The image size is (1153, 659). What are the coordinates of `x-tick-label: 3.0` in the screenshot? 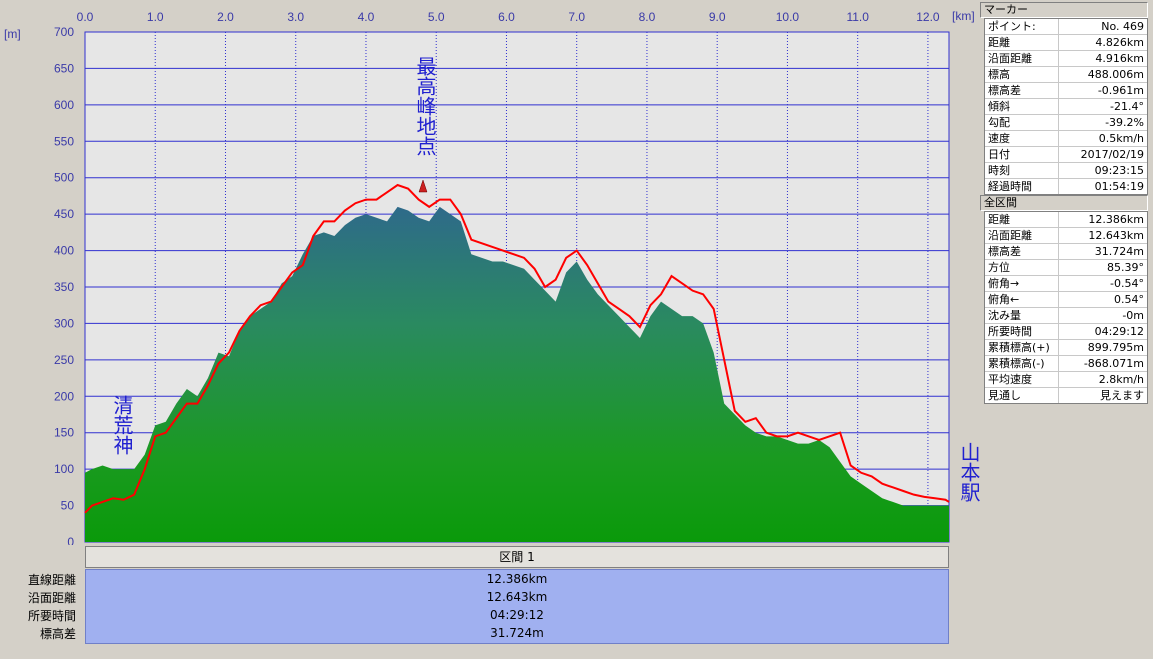 It's located at (295, 17).